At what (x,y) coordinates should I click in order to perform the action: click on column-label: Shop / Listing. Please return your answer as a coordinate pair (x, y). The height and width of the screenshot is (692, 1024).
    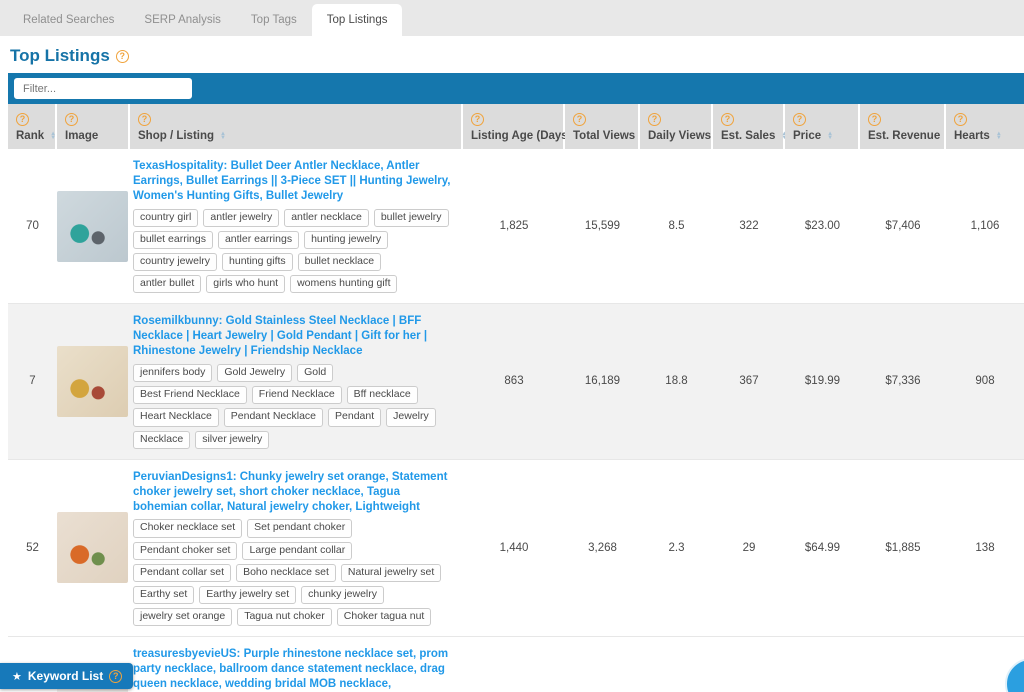
    Looking at the image, I should click on (176, 136).